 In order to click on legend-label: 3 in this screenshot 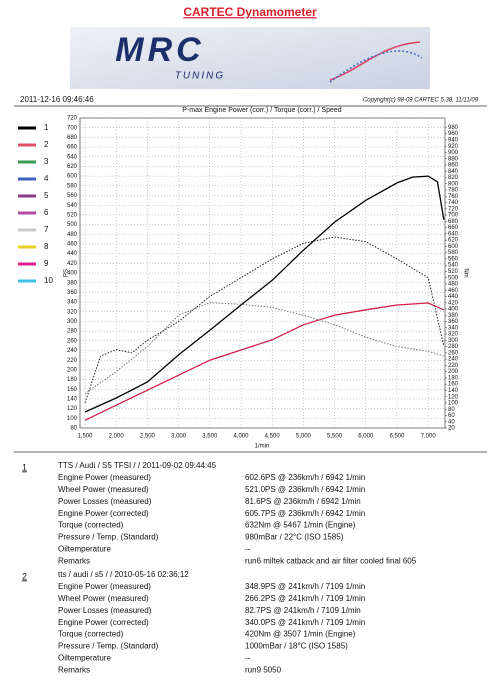, I will do `click(46, 161)`.